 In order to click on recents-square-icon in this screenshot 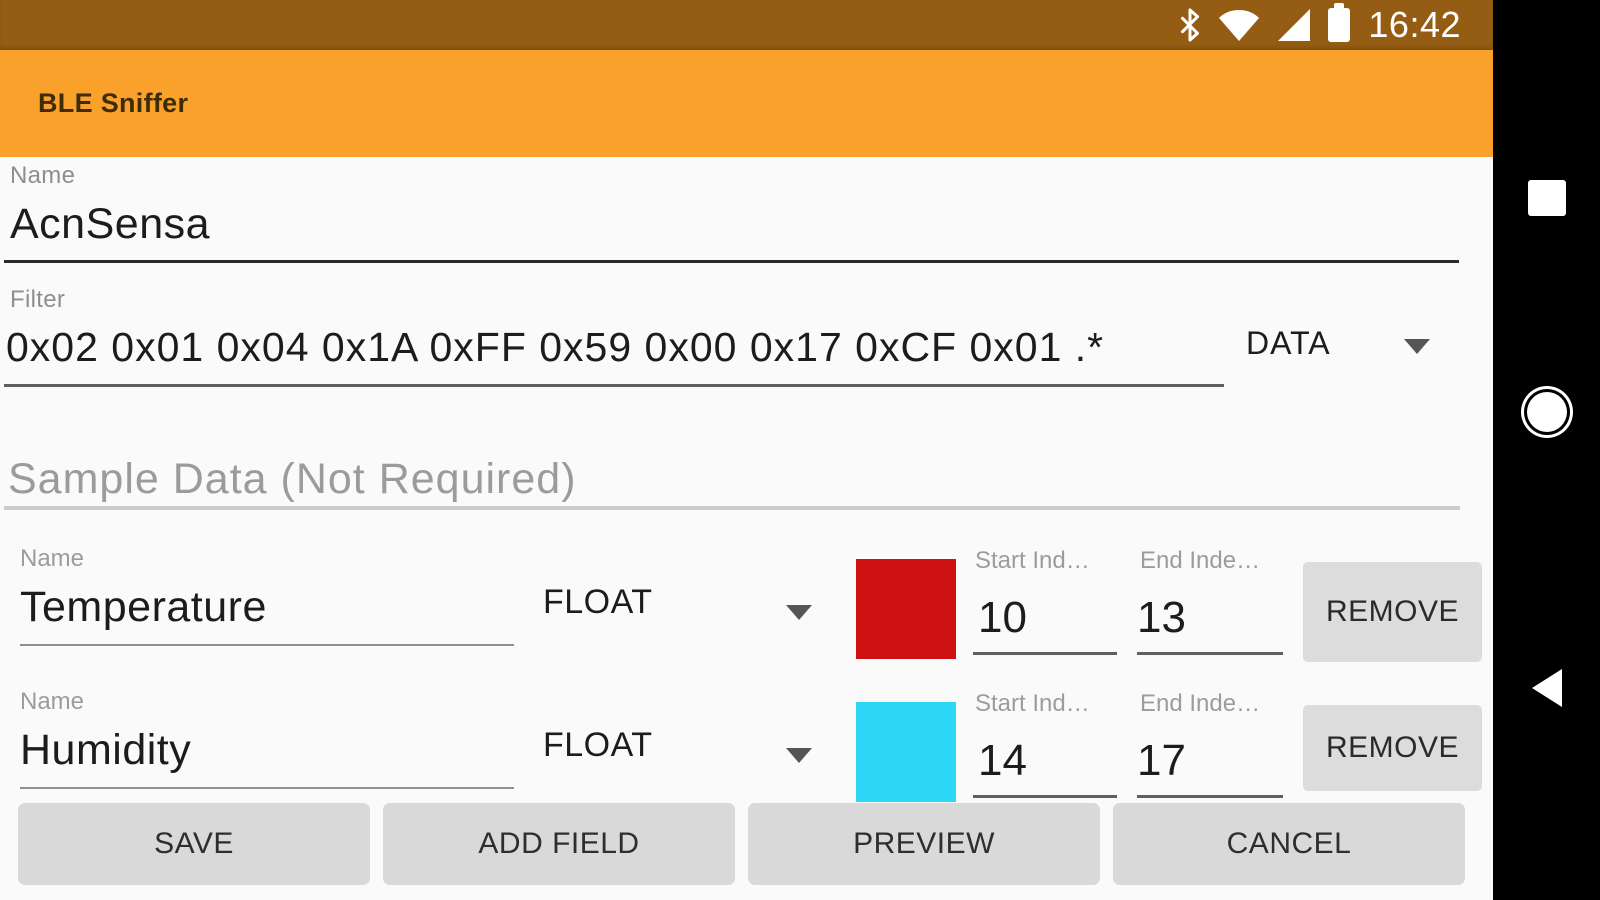, I will do `click(1546, 198)`.